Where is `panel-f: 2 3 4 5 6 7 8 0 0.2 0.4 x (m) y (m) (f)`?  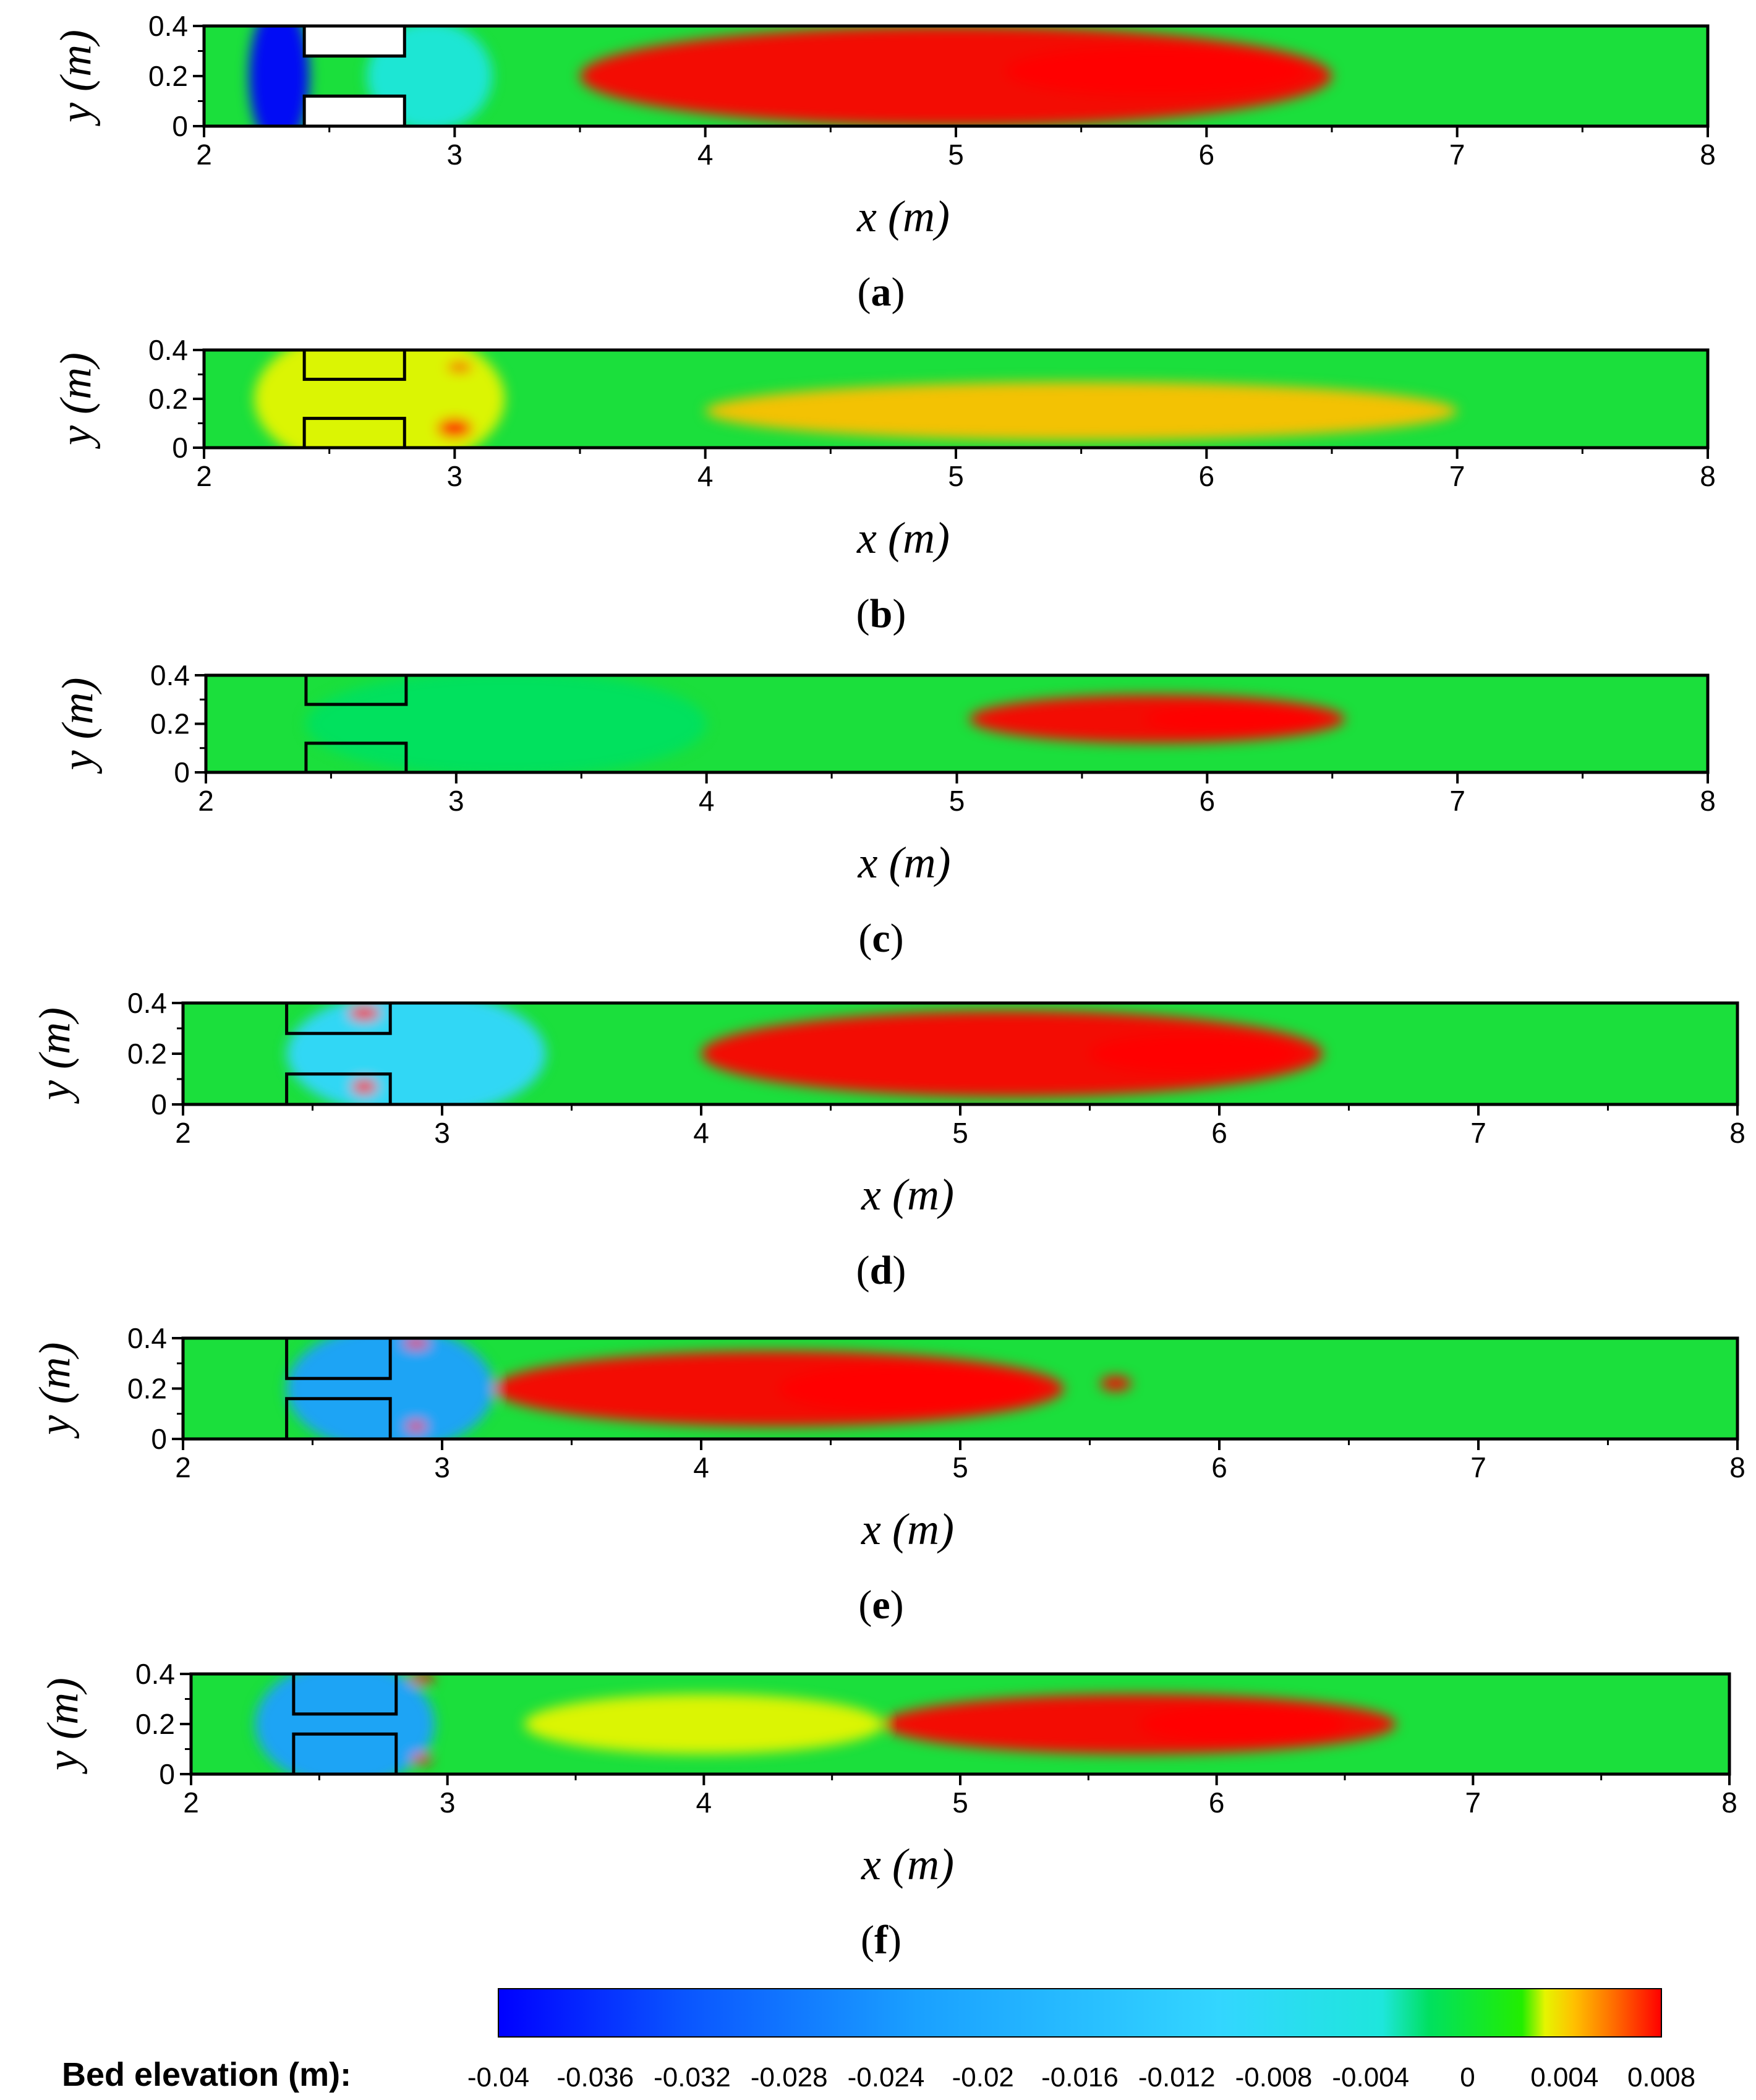 panel-f: 2 3 4 5 6 7 8 0 0.2 0.4 x (m) y (m) (f) is located at coordinates (887, 1810).